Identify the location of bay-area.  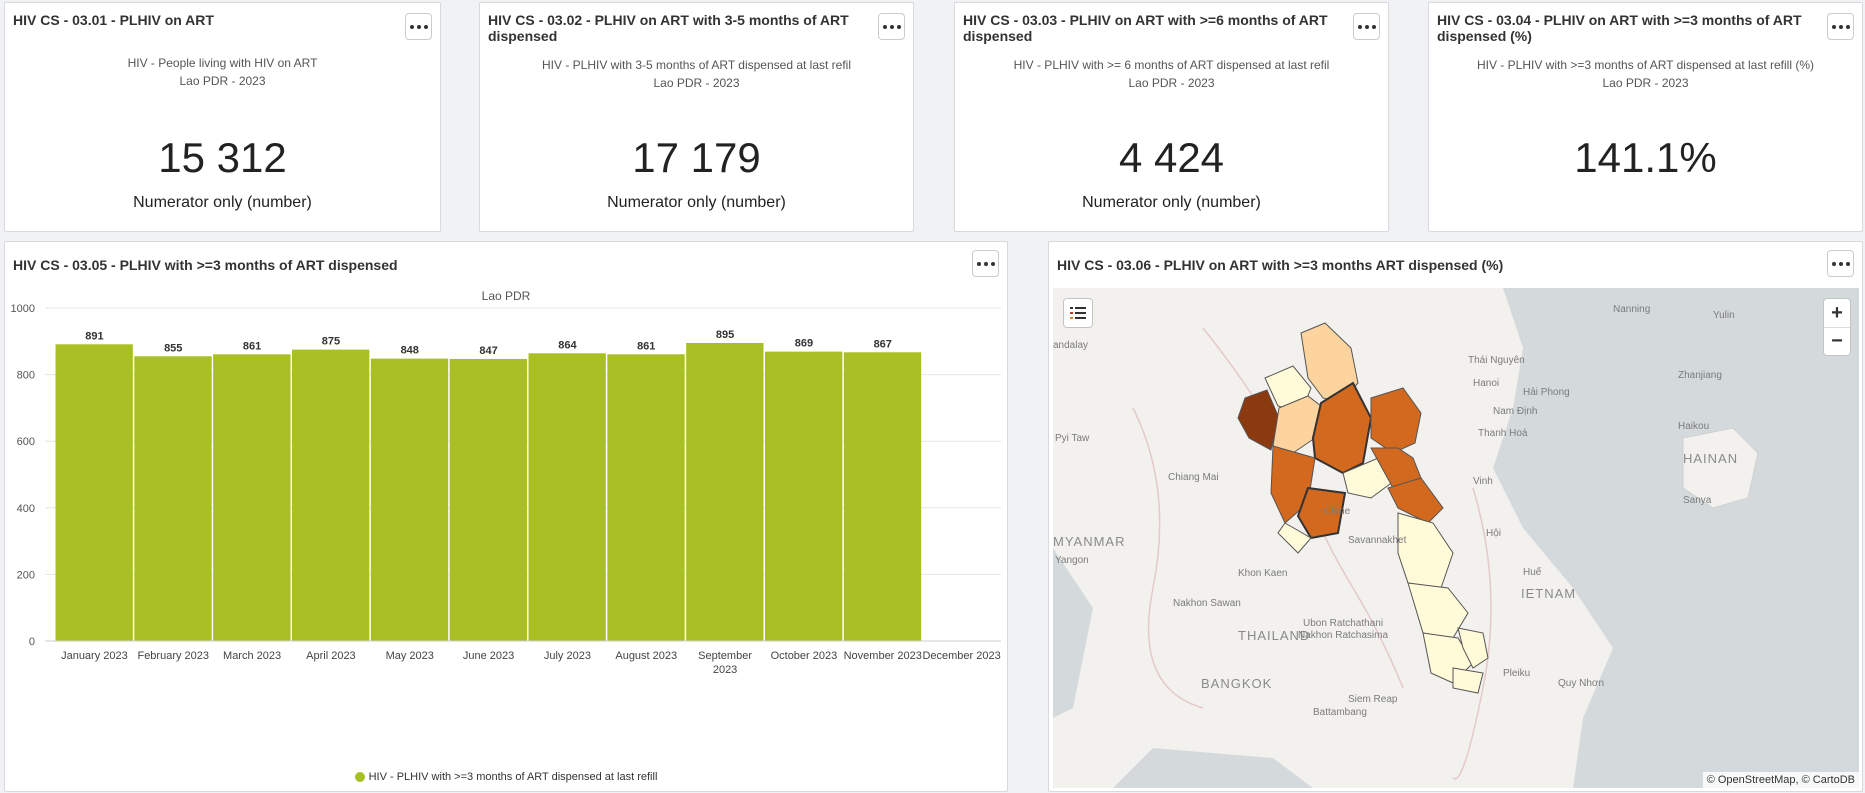
(1073, 633).